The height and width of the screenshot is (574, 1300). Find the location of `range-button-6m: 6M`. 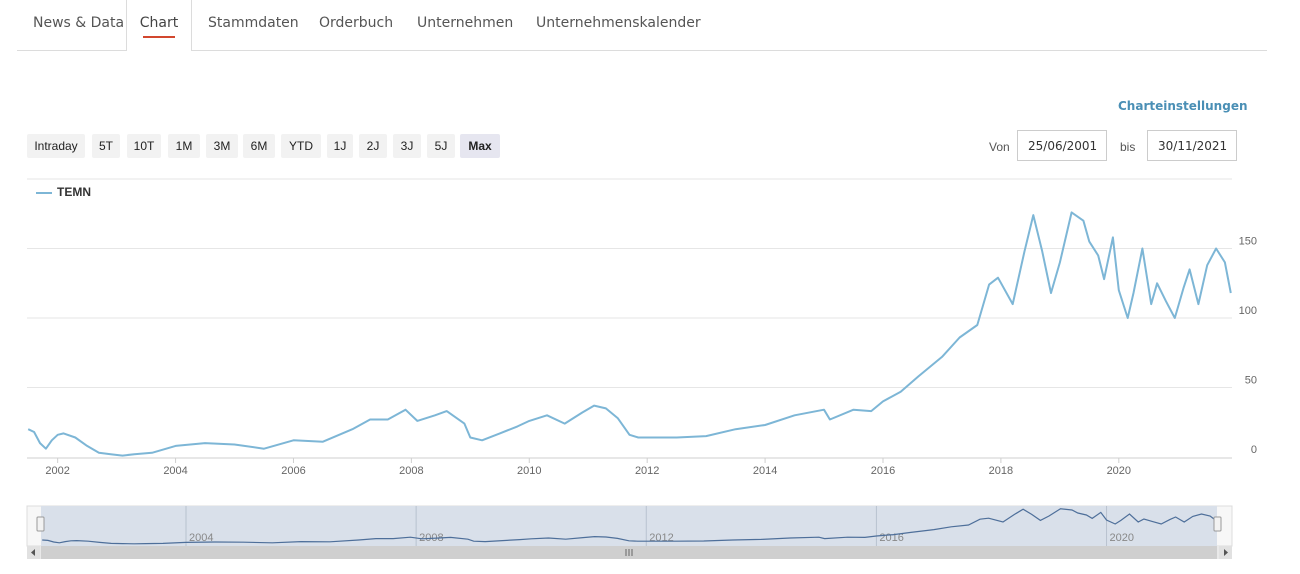

range-button-6m: 6M is located at coordinates (259, 146).